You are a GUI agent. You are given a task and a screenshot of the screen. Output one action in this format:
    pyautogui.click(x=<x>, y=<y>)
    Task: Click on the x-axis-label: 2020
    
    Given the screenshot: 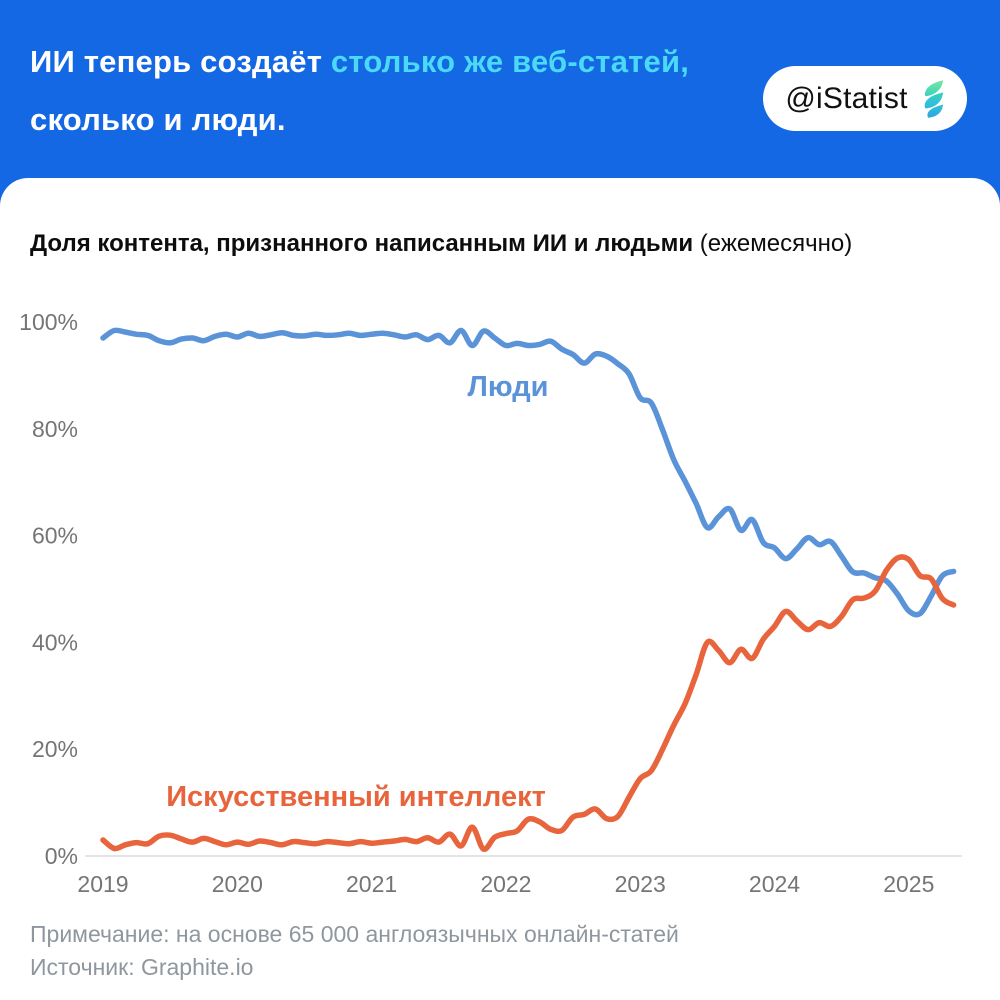 What is the action you would take?
    pyautogui.click(x=237, y=884)
    